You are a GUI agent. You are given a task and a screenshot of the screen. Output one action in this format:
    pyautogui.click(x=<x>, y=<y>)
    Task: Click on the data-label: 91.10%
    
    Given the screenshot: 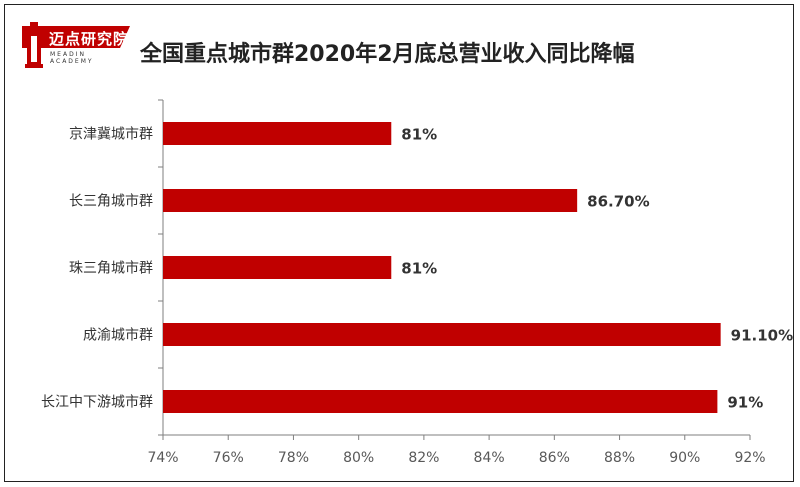 What is the action you would take?
    pyautogui.click(x=762, y=336)
    